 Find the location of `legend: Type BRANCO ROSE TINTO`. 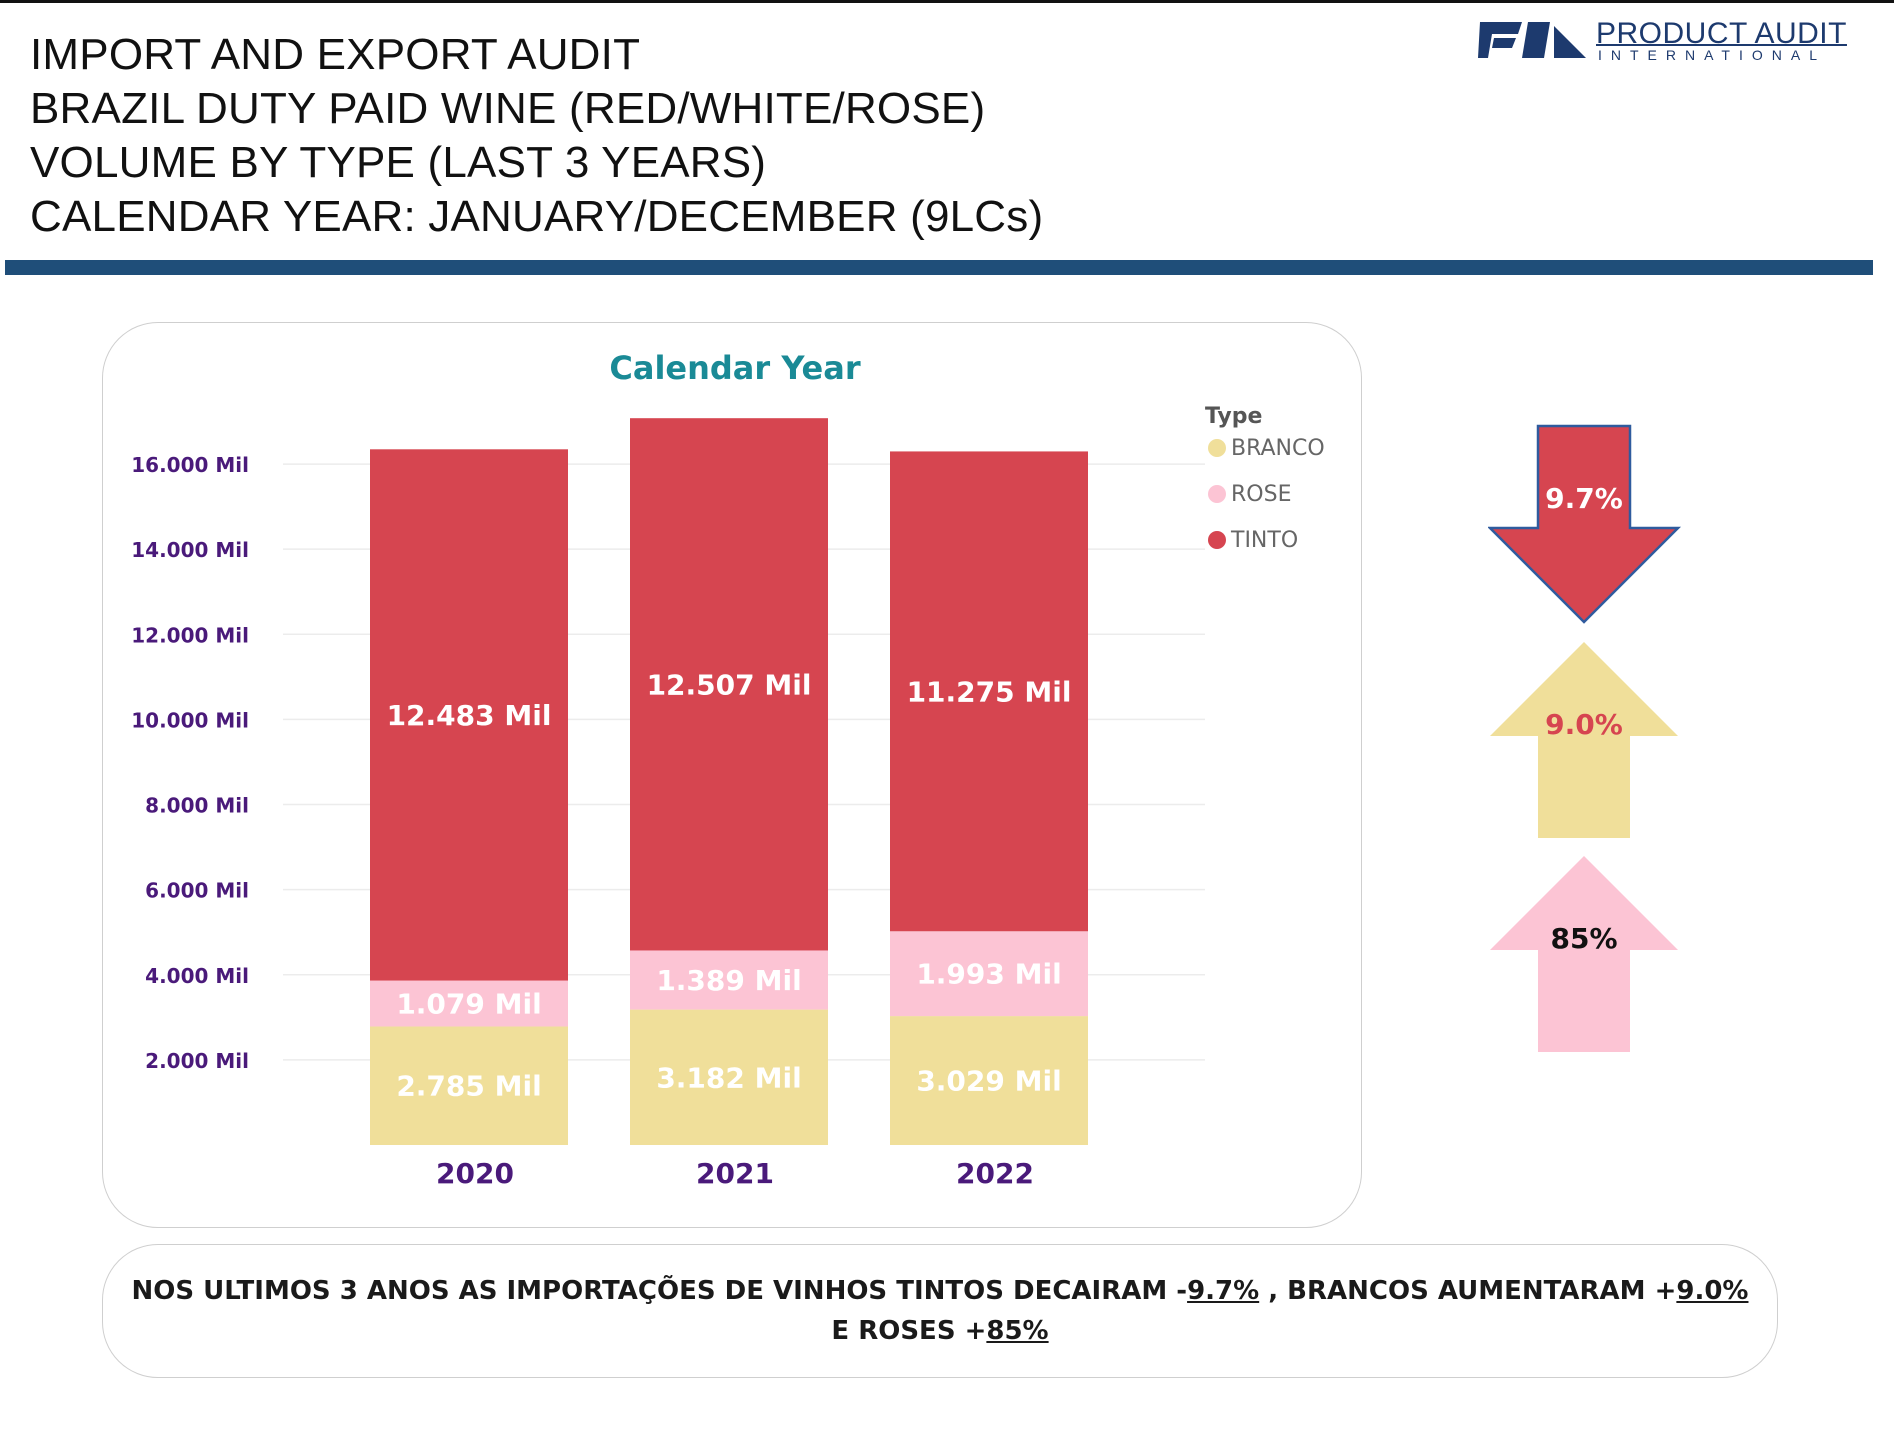

legend: Type BRANCO ROSE TINTO is located at coordinates (1265, 478).